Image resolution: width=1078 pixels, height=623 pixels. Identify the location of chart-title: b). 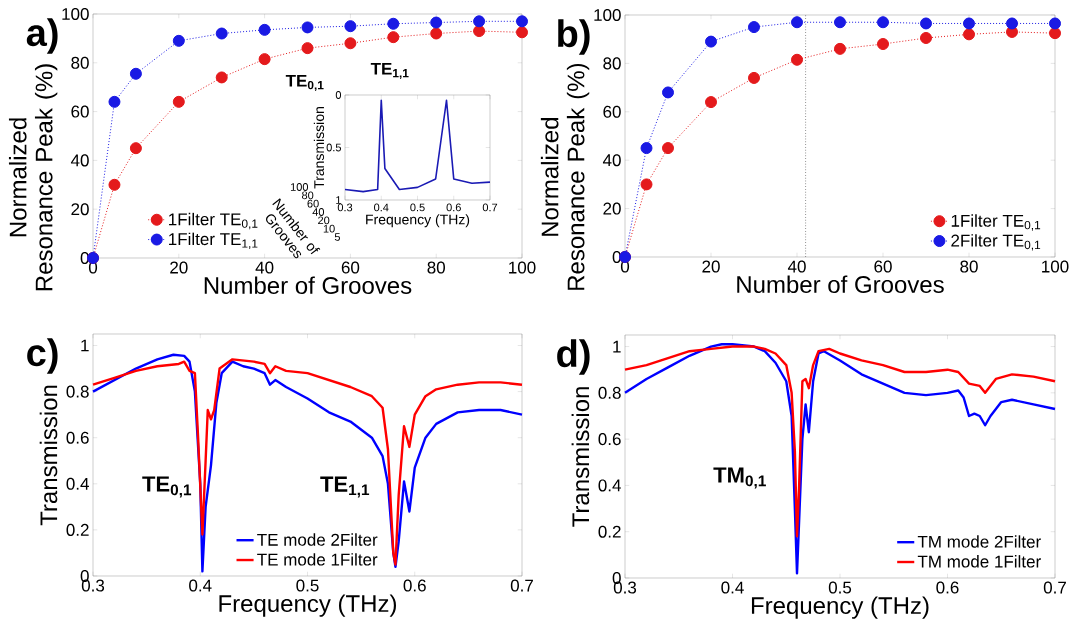
(574, 37).